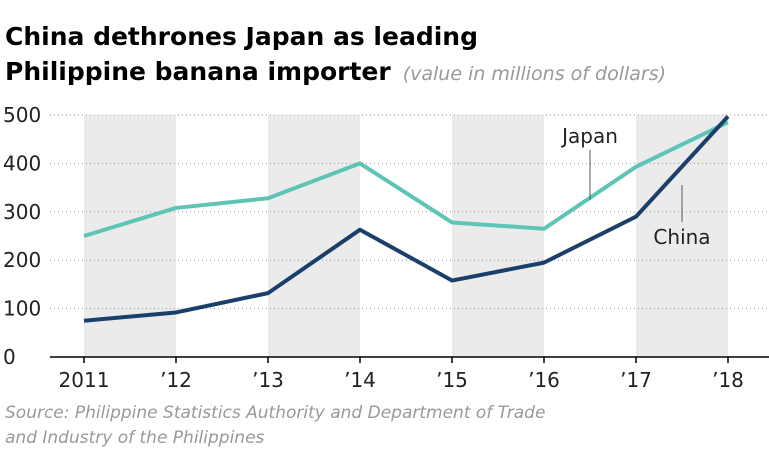 This screenshot has height=460, width=769. What do you see at coordinates (589, 136) in the screenshot?
I see `series-label: Japan` at bounding box center [589, 136].